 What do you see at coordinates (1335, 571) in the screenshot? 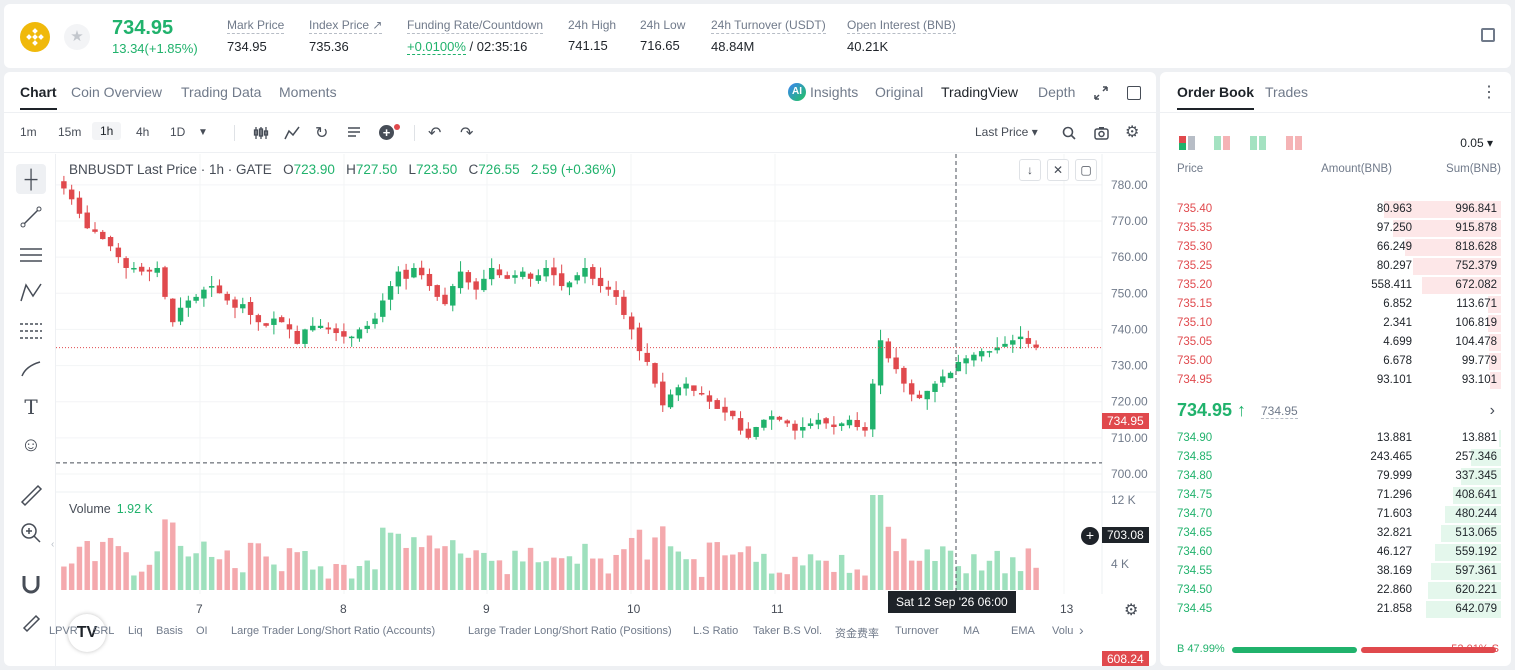
I see `bid-row: 734.55 38.169 597.361` at bounding box center [1335, 571].